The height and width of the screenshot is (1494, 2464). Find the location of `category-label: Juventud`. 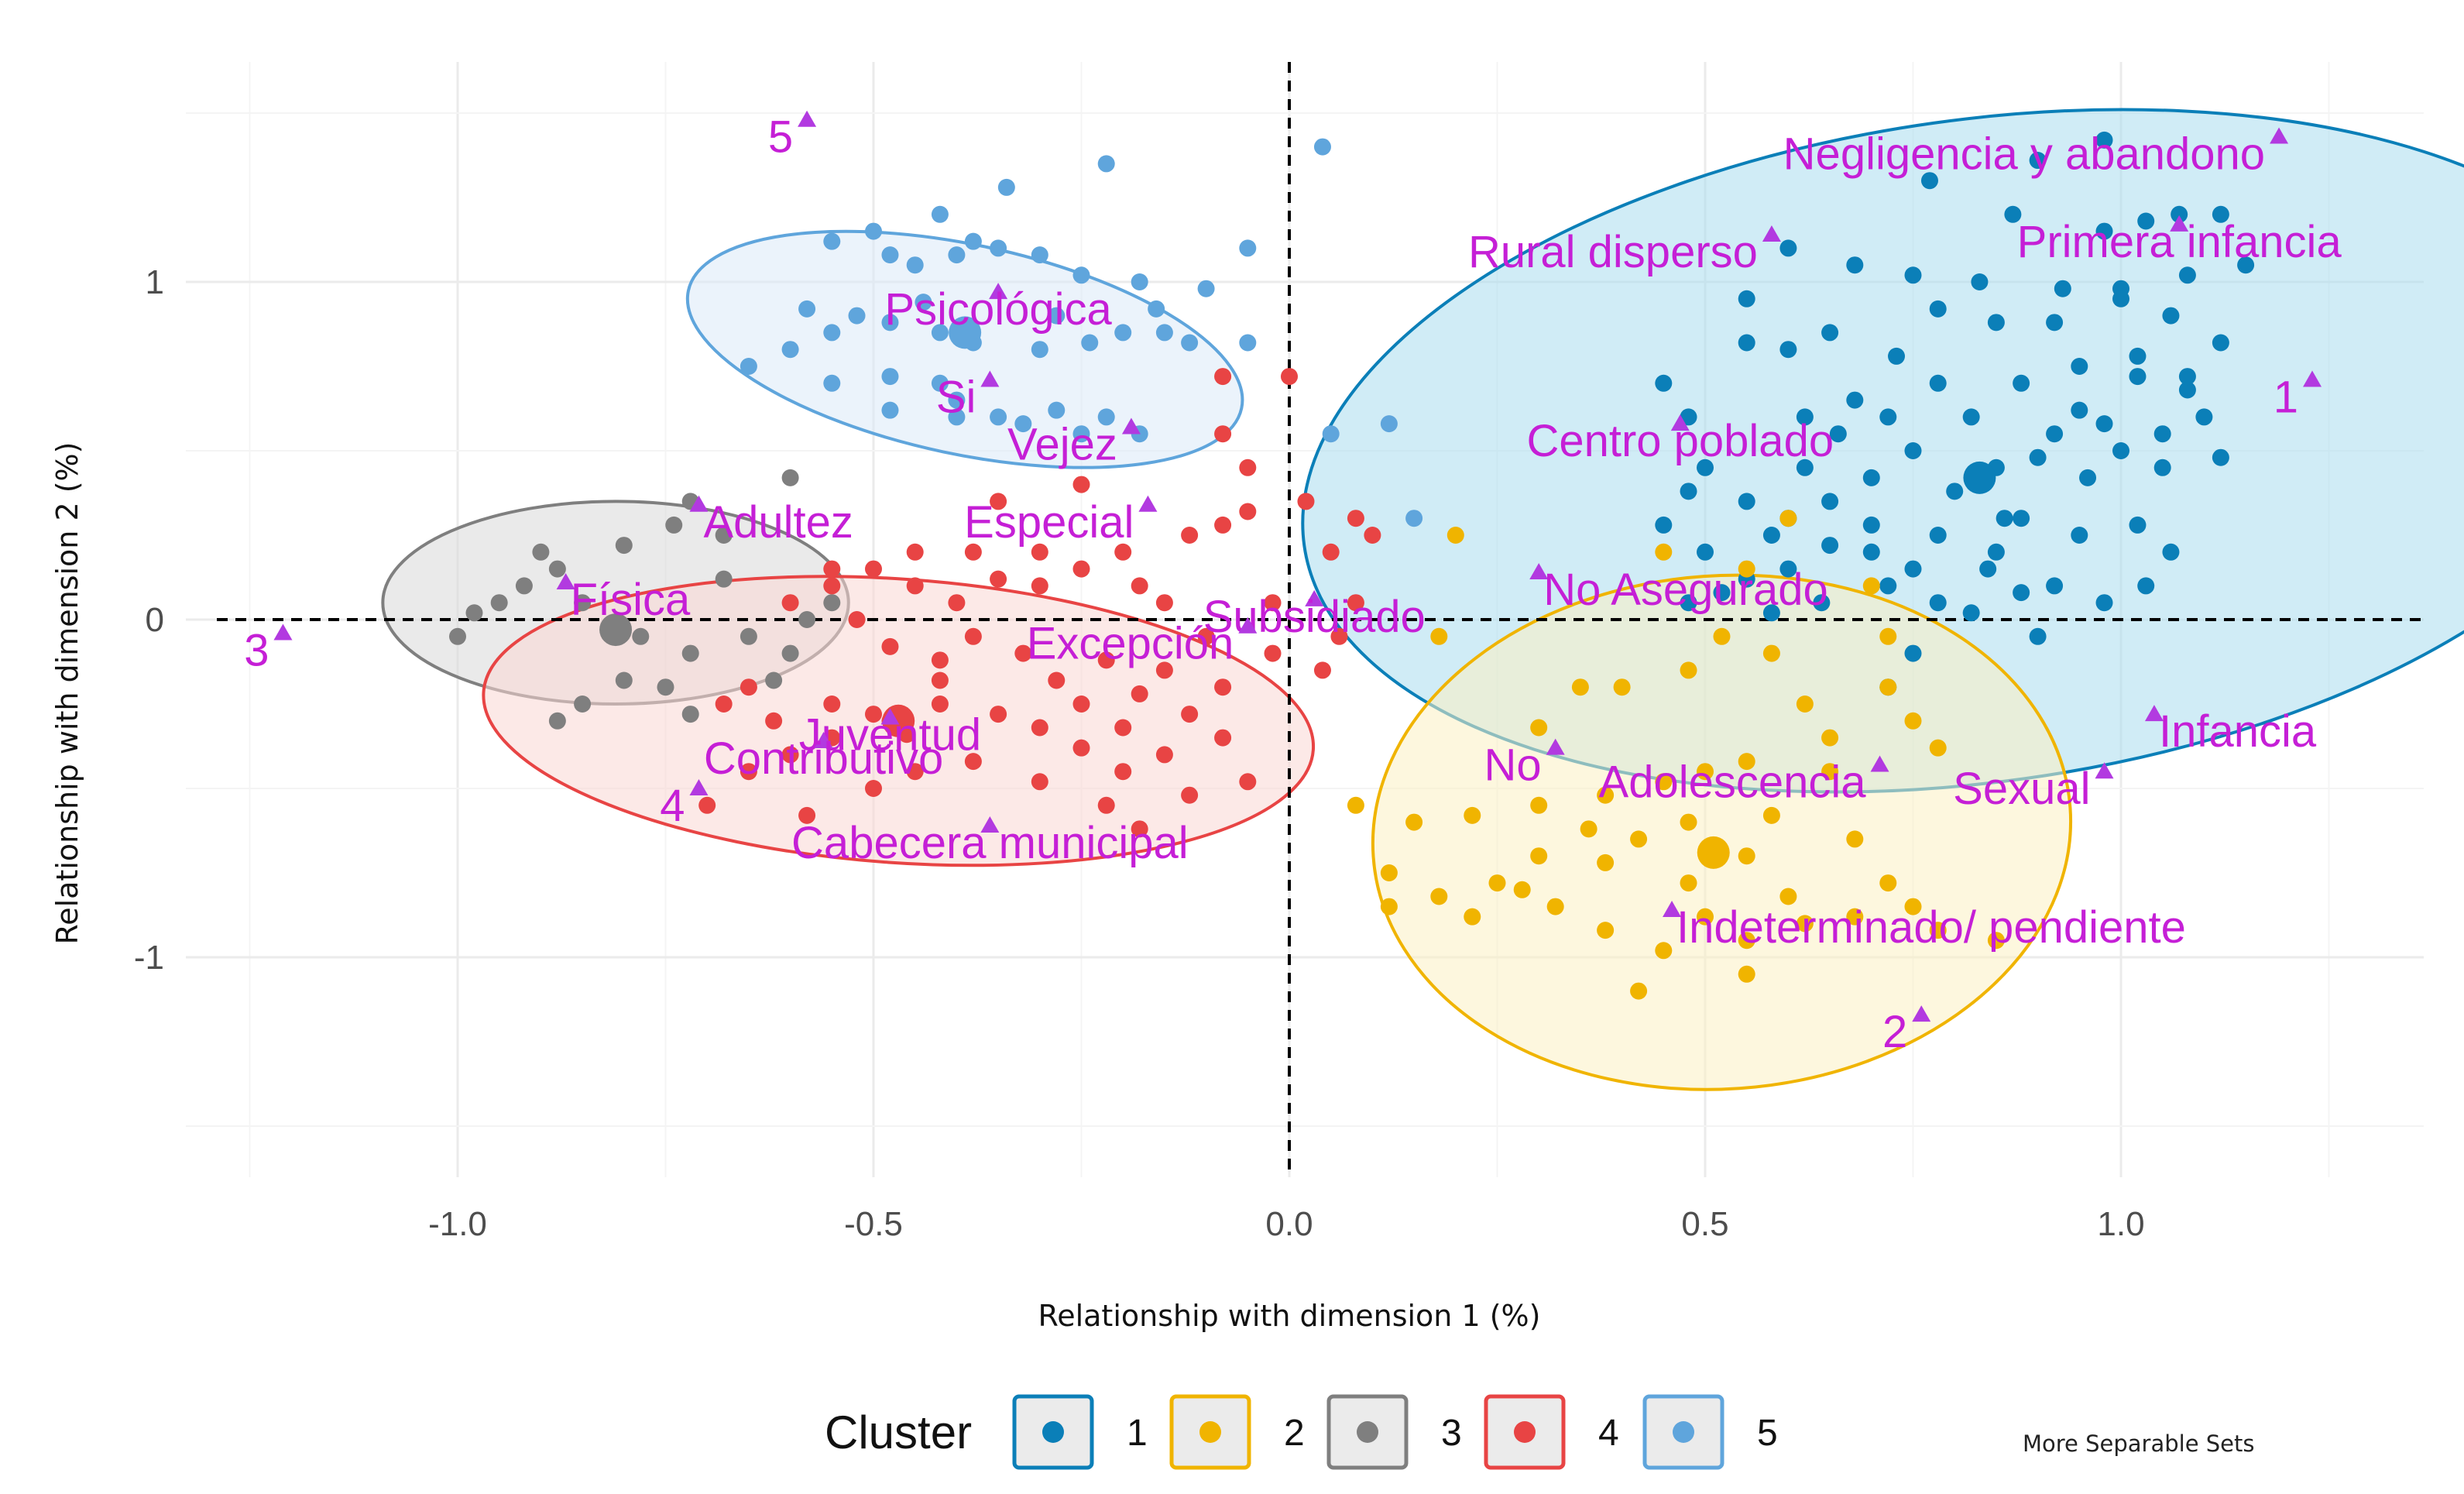

category-label: Juventud is located at coordinates (890, 735).